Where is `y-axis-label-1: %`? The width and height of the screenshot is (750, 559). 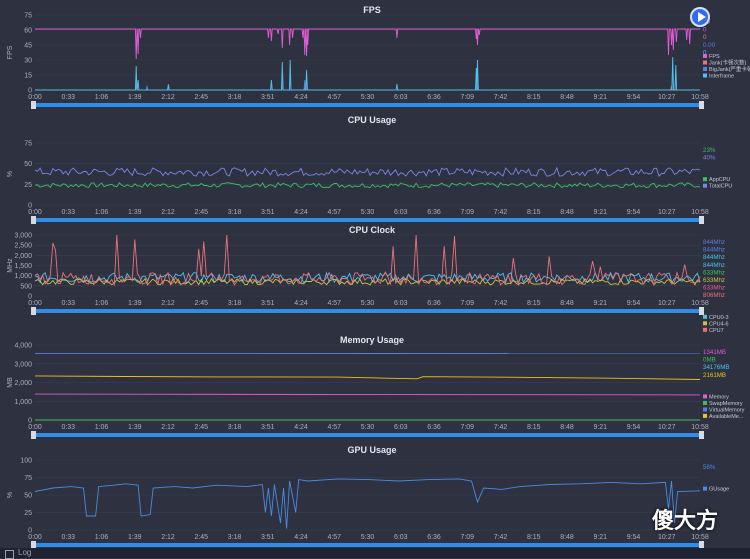
y-axis-label-1: % is located at coordinates (10, 174).